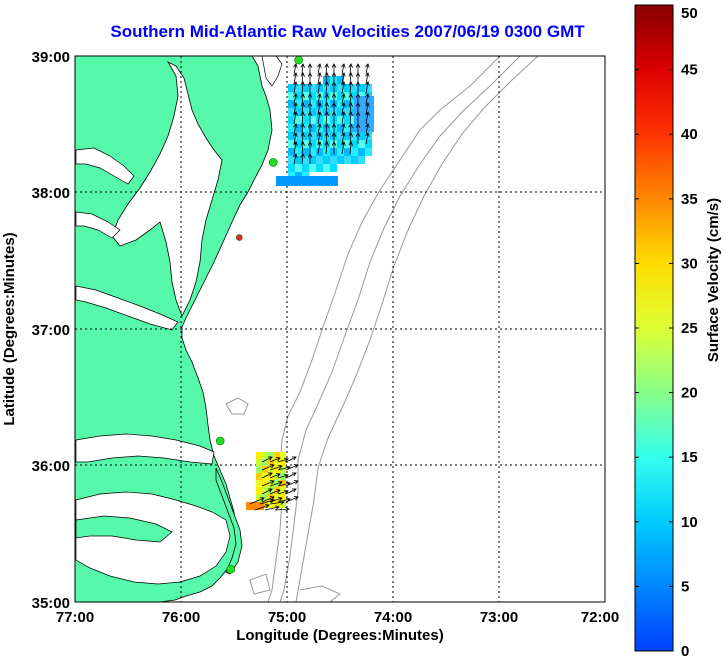 Image resolution: width=724 pixels, height=659 pixels. I want to click on x-tick-label: 72:00, so click(600, 617).